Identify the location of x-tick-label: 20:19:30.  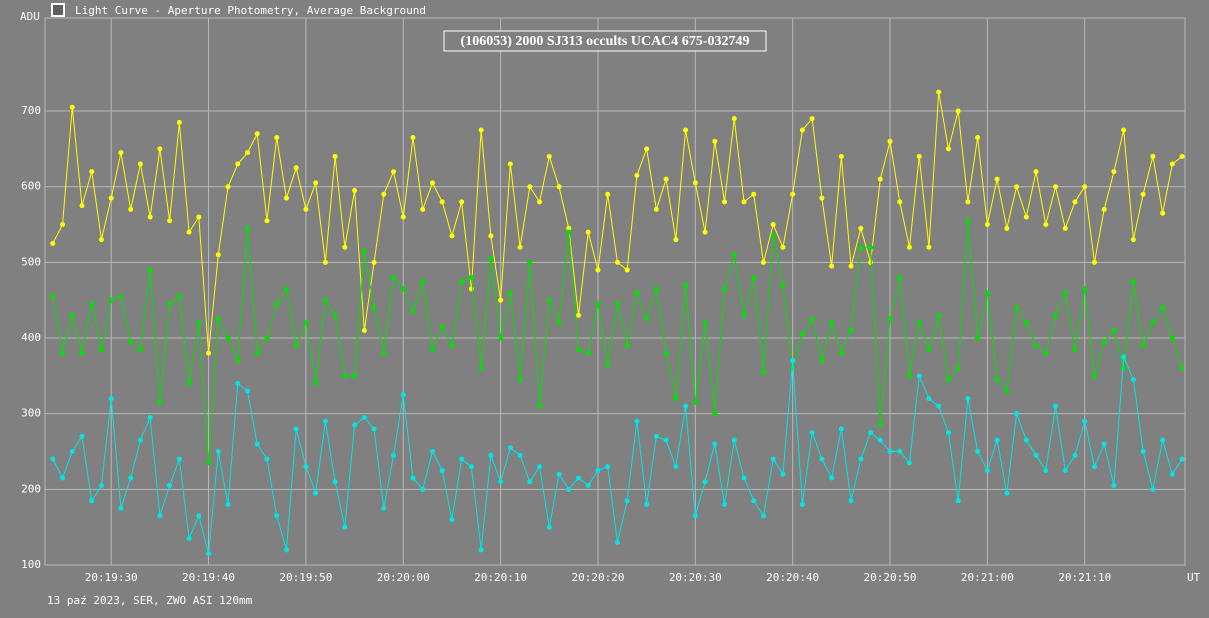
(111, 577).